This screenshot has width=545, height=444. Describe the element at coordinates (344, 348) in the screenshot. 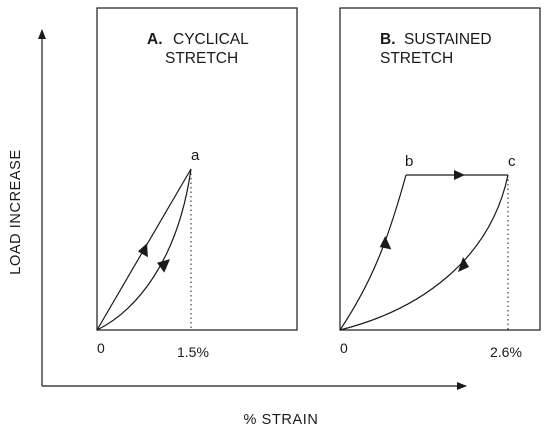

I see `panel-b-origin-label: 0` at that location.